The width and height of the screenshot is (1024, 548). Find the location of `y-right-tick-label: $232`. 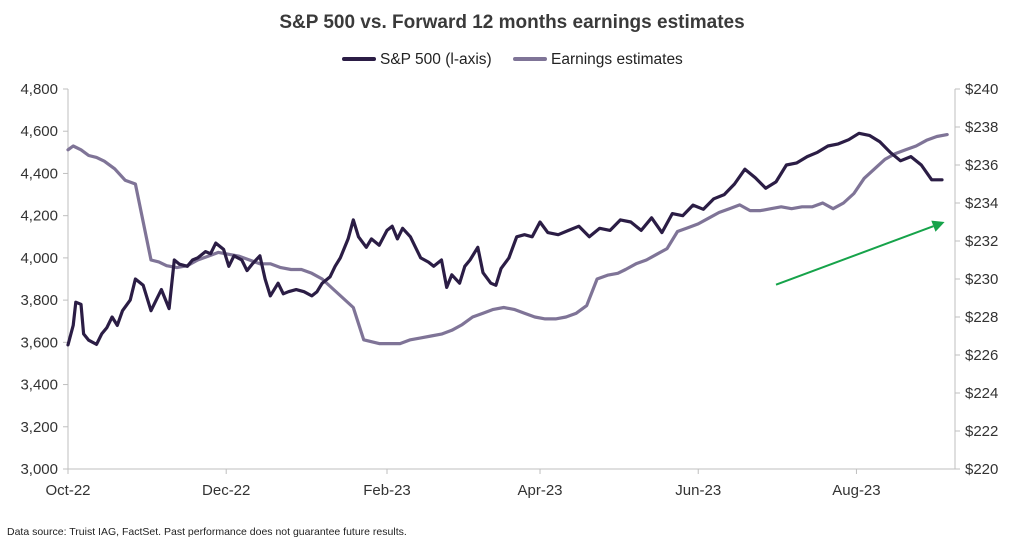

y-right-tick-label: $232 is located at coordinates (981, 241).